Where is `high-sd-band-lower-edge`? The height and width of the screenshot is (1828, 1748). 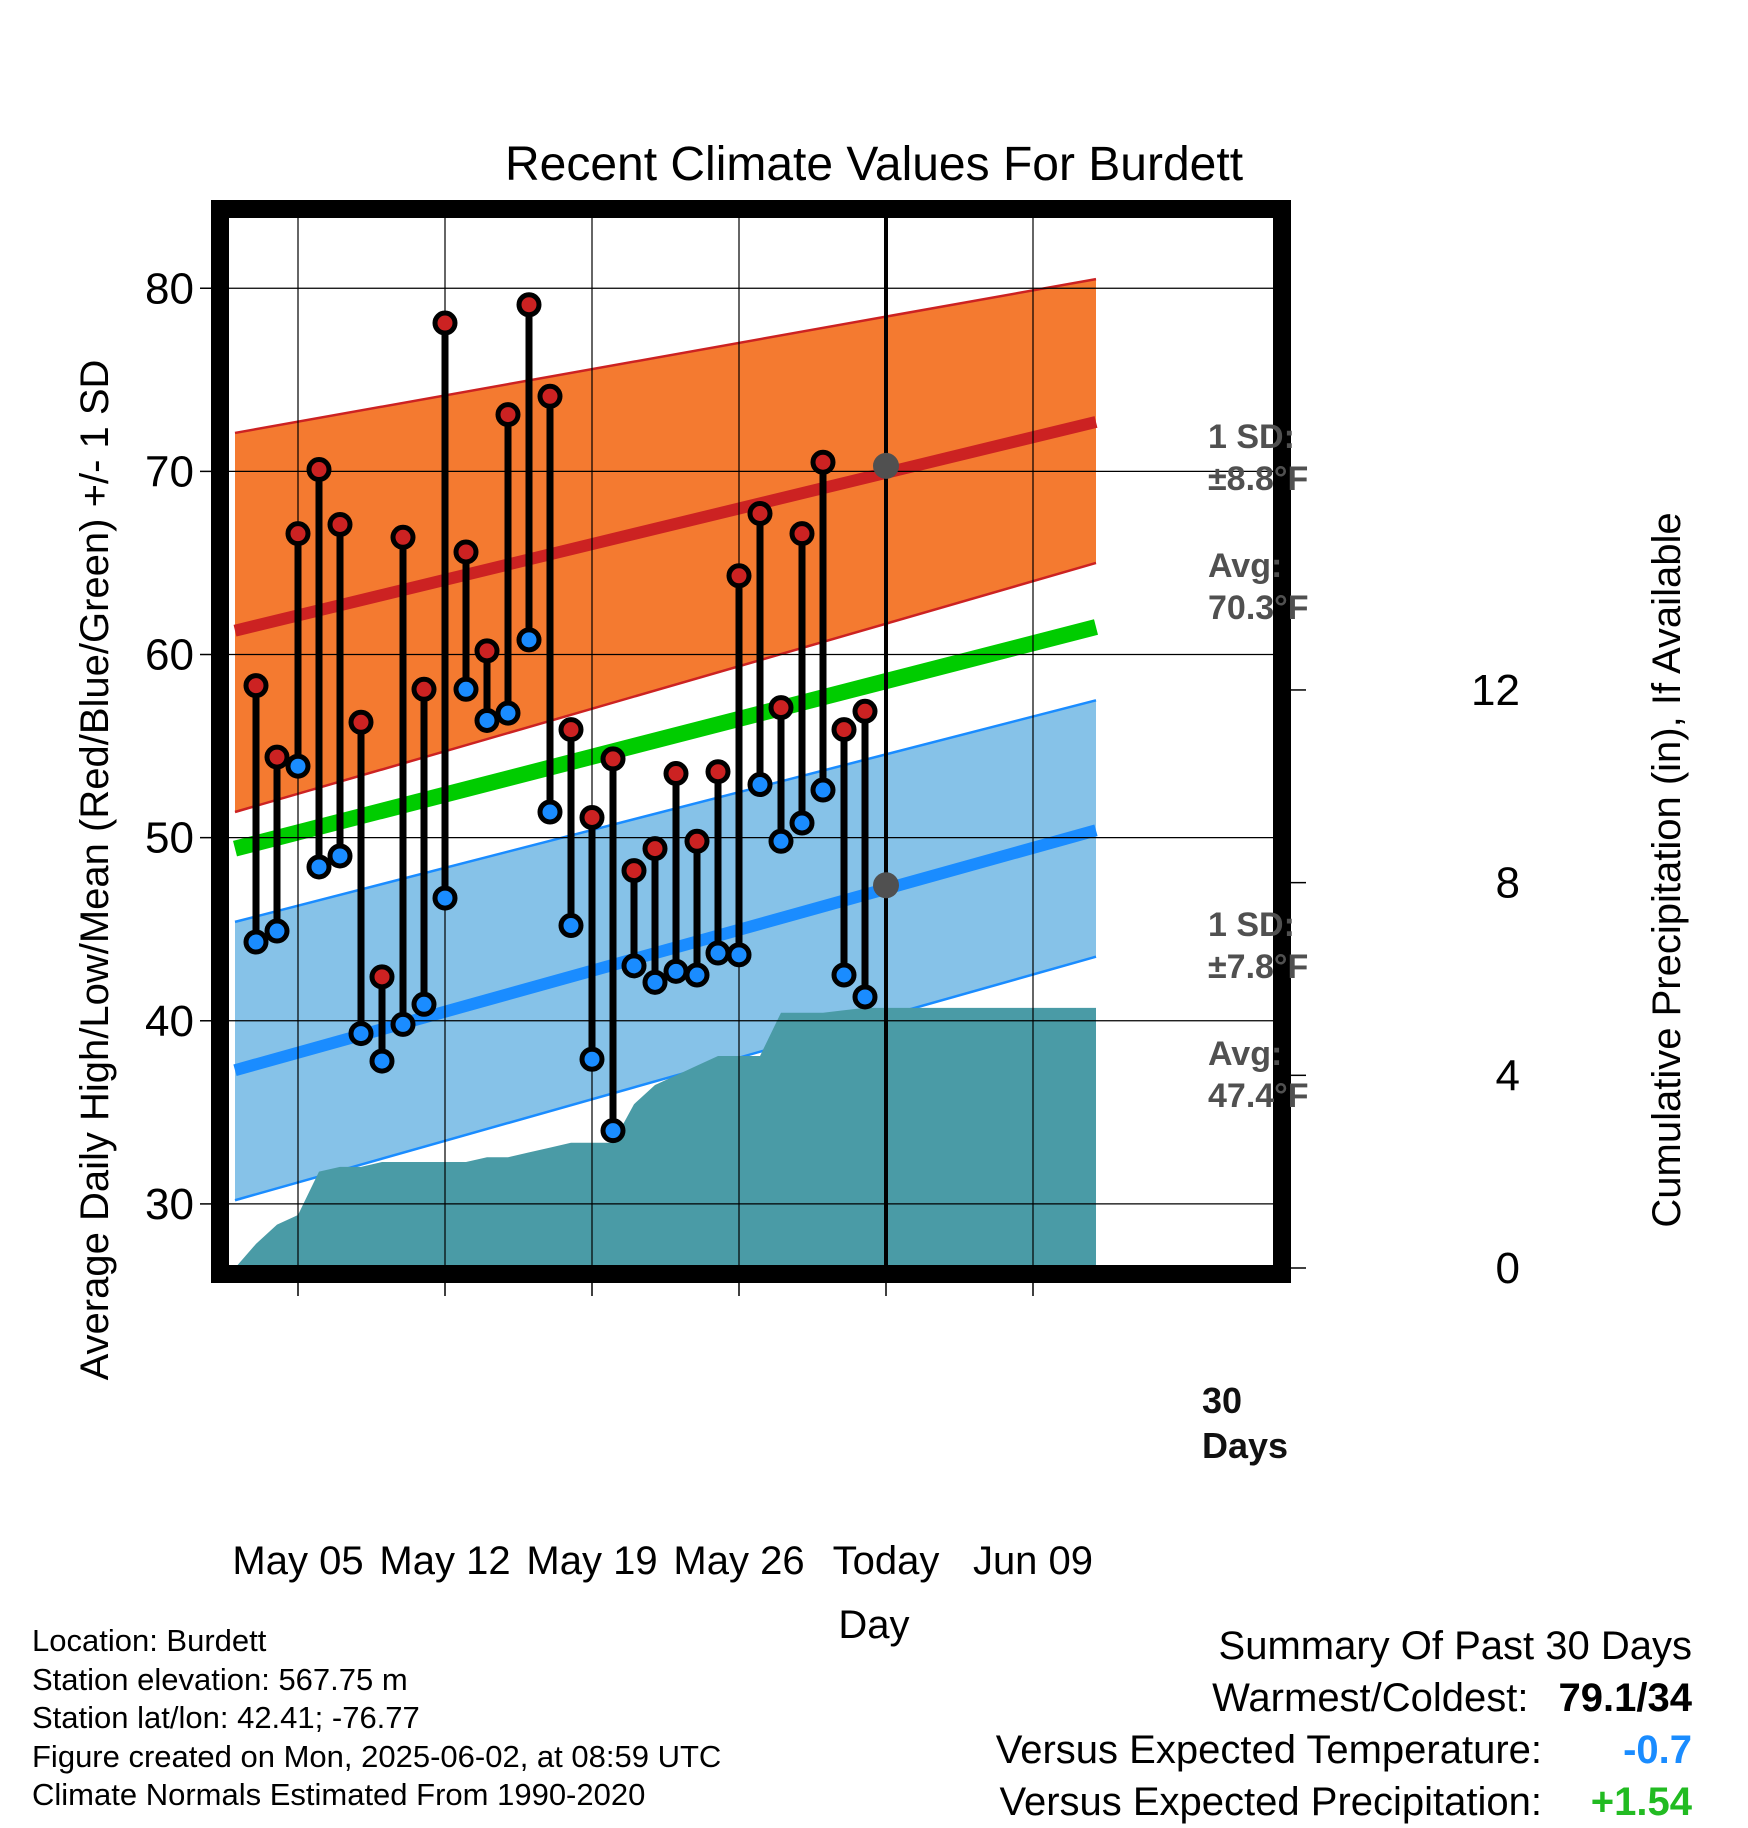
high-sd-band-lower-edge is located at coordinates (665, 687).